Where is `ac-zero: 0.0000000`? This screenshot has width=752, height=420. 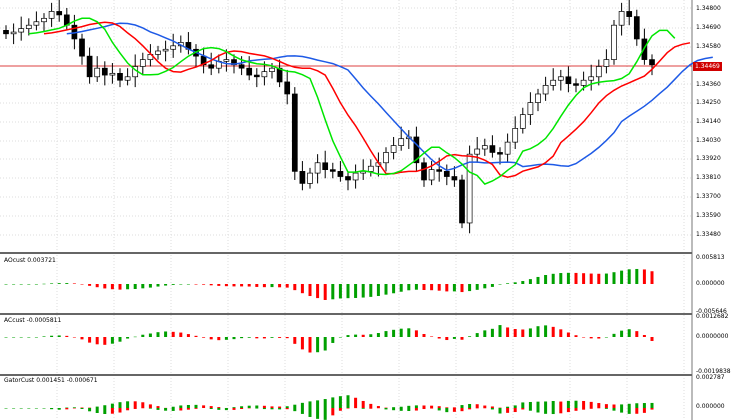 ac-zero: 0.0000000 is located at coordinates (712, 336).